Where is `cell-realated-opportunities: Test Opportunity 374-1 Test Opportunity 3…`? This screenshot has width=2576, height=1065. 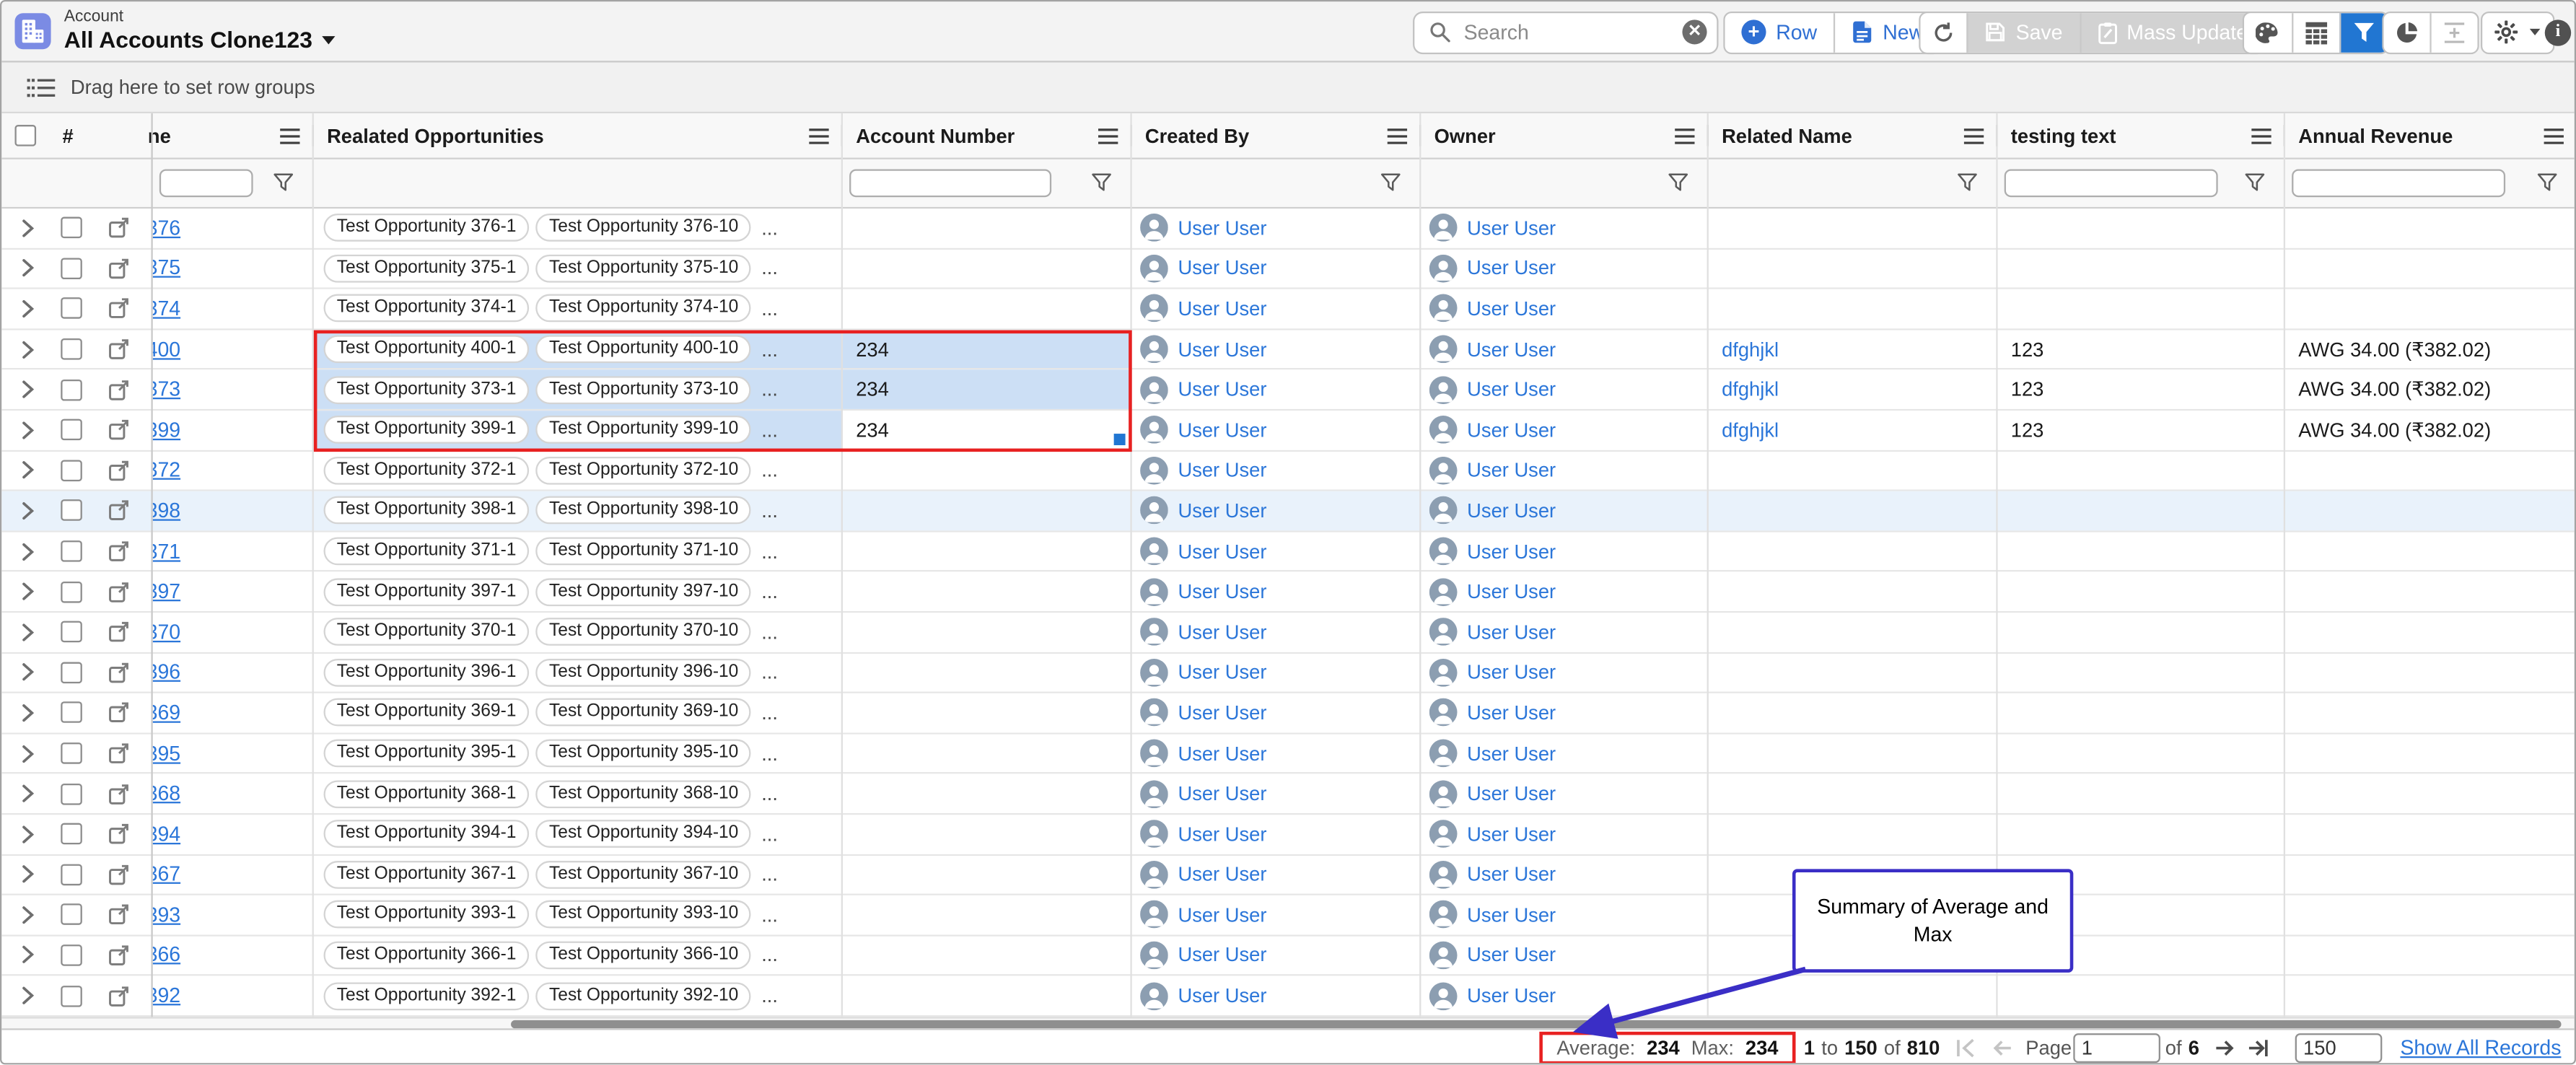
cell-realated-opportunities: Test Opportunity 374-1 Test Opportunity 3… is located at coordinates (578, 308).